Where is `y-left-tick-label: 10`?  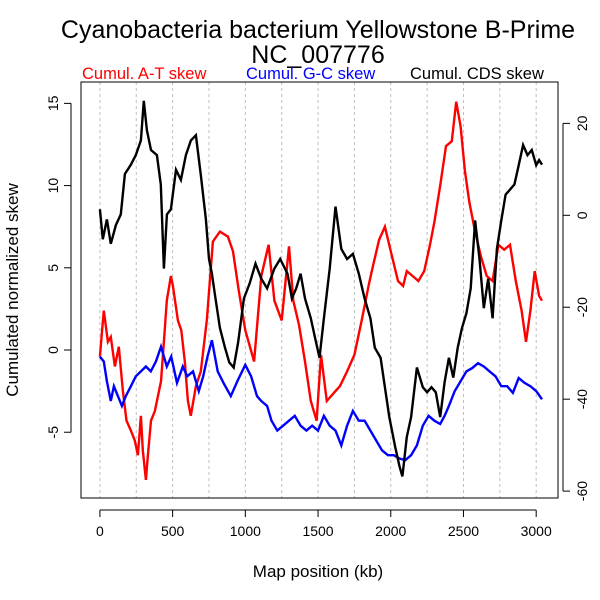
y-left-tick-label: 10 is located at coordinates (53, 186).